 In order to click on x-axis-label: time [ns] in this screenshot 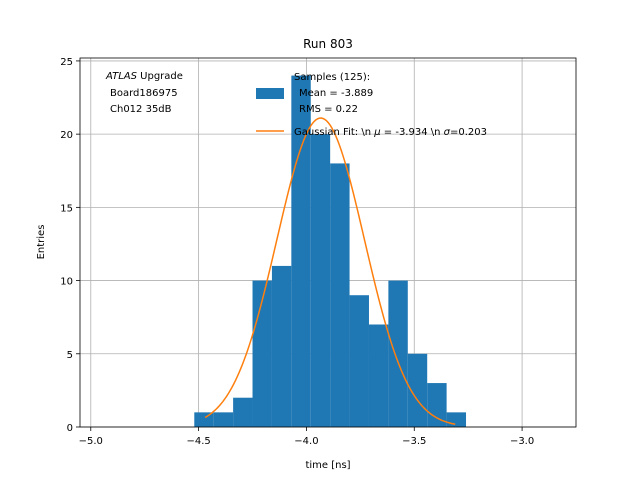, I will do `click(327, 465)`.